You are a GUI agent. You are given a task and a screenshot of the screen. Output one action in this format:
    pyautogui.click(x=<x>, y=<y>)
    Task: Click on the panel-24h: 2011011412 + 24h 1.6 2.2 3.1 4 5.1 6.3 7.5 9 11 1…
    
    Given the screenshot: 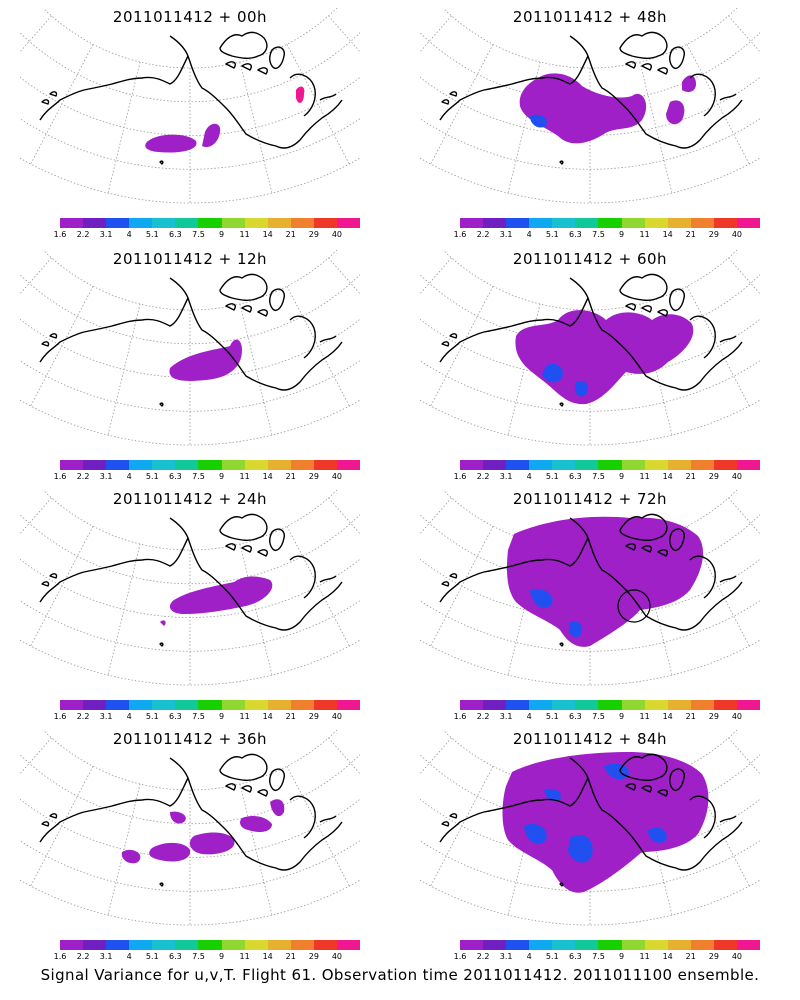 What is the action you would take?
    pyautogui.click(x=190, y=607)
    